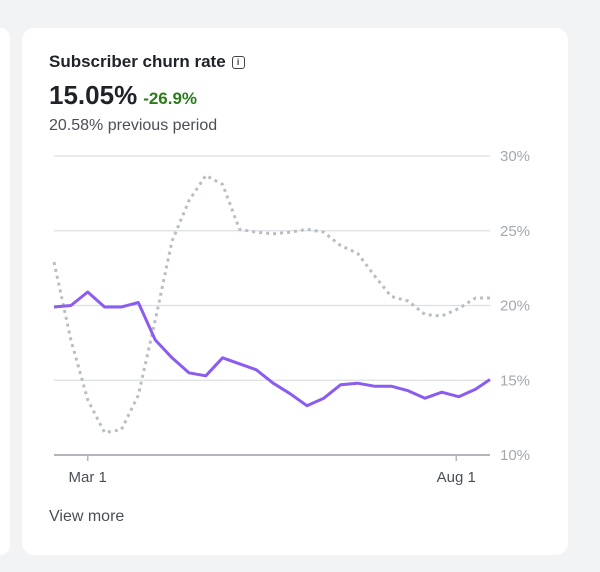 The image size is (600, 572). What do you see at coordinates (238, 62) in the screenshot?
I see `info-icon: i` at bounding box center [238, 62].